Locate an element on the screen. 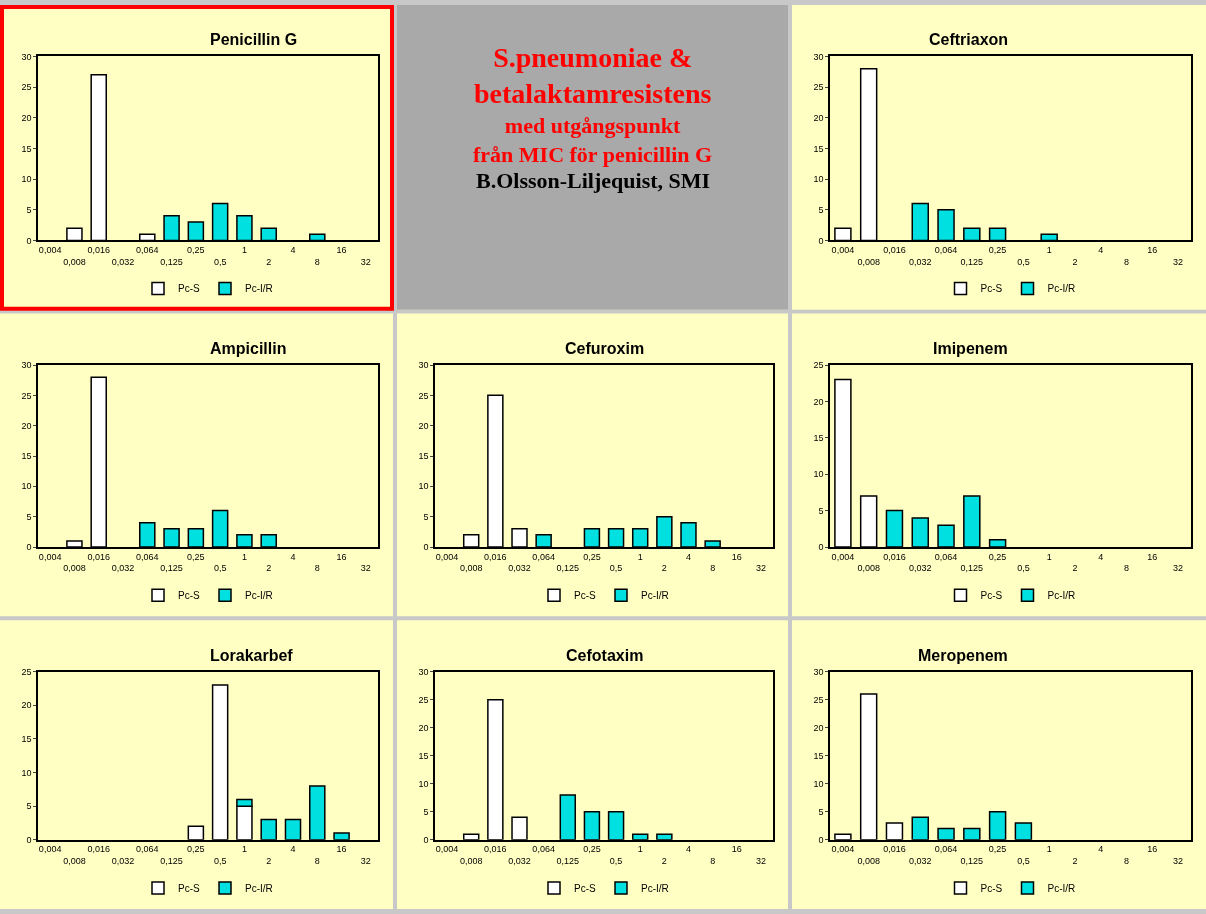 This screenshot has width=1206, height=914. chart-title: Ampicillin is located at coordinates (248, 348).